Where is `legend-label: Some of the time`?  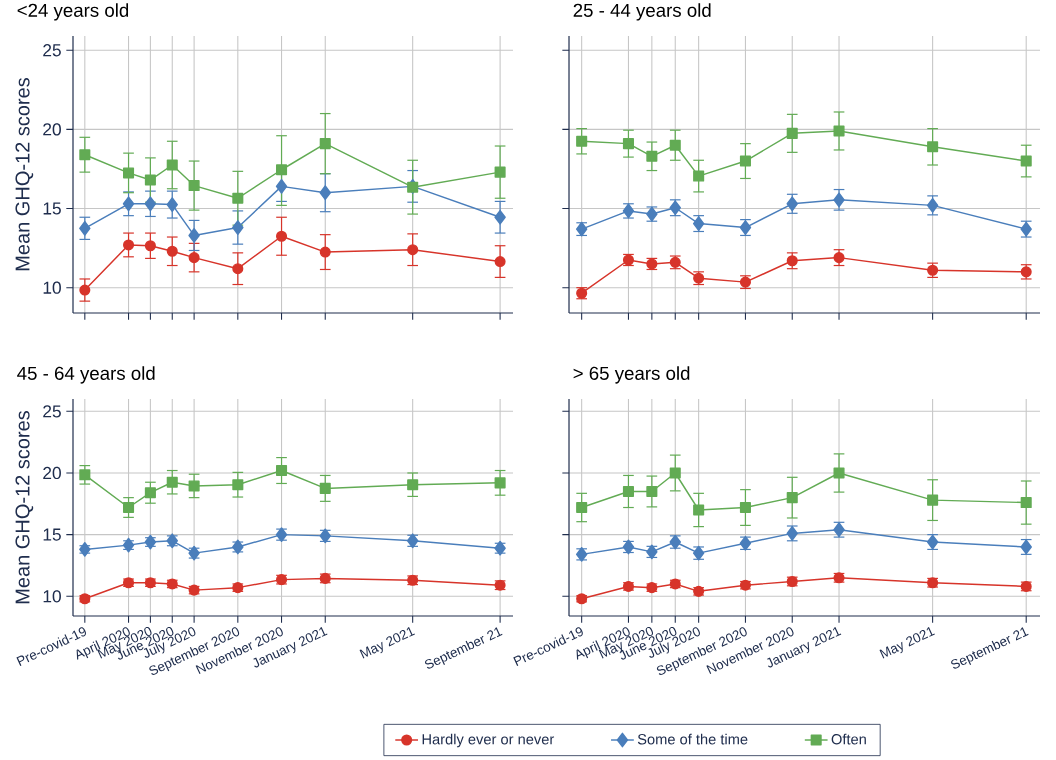
legend-label: Some of the time is located at coordinates (692, 739).